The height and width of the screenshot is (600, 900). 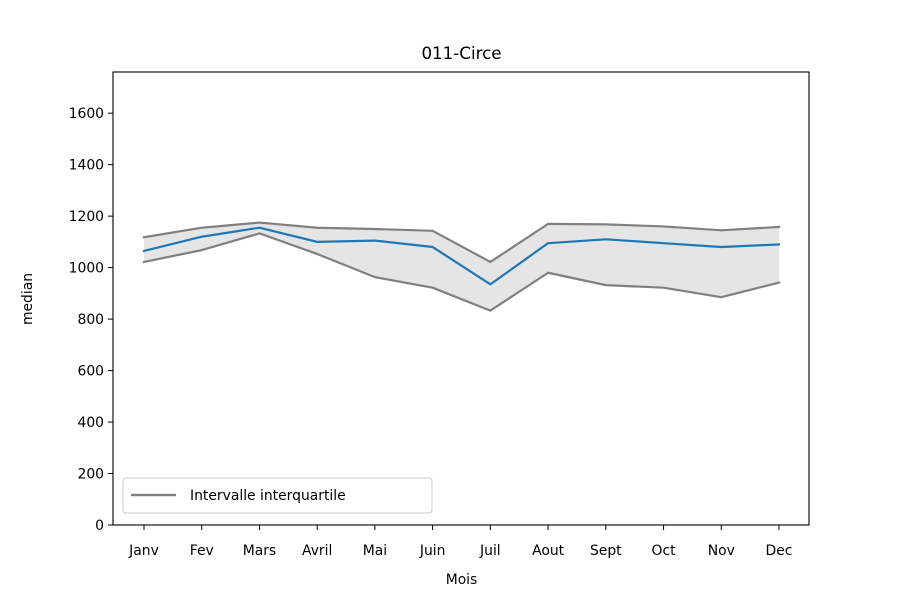 What do you see at coordinates (86, 114) in the screenshot?
I see `y-tick-label-1600: 1600` at bounding box center [86, 114].